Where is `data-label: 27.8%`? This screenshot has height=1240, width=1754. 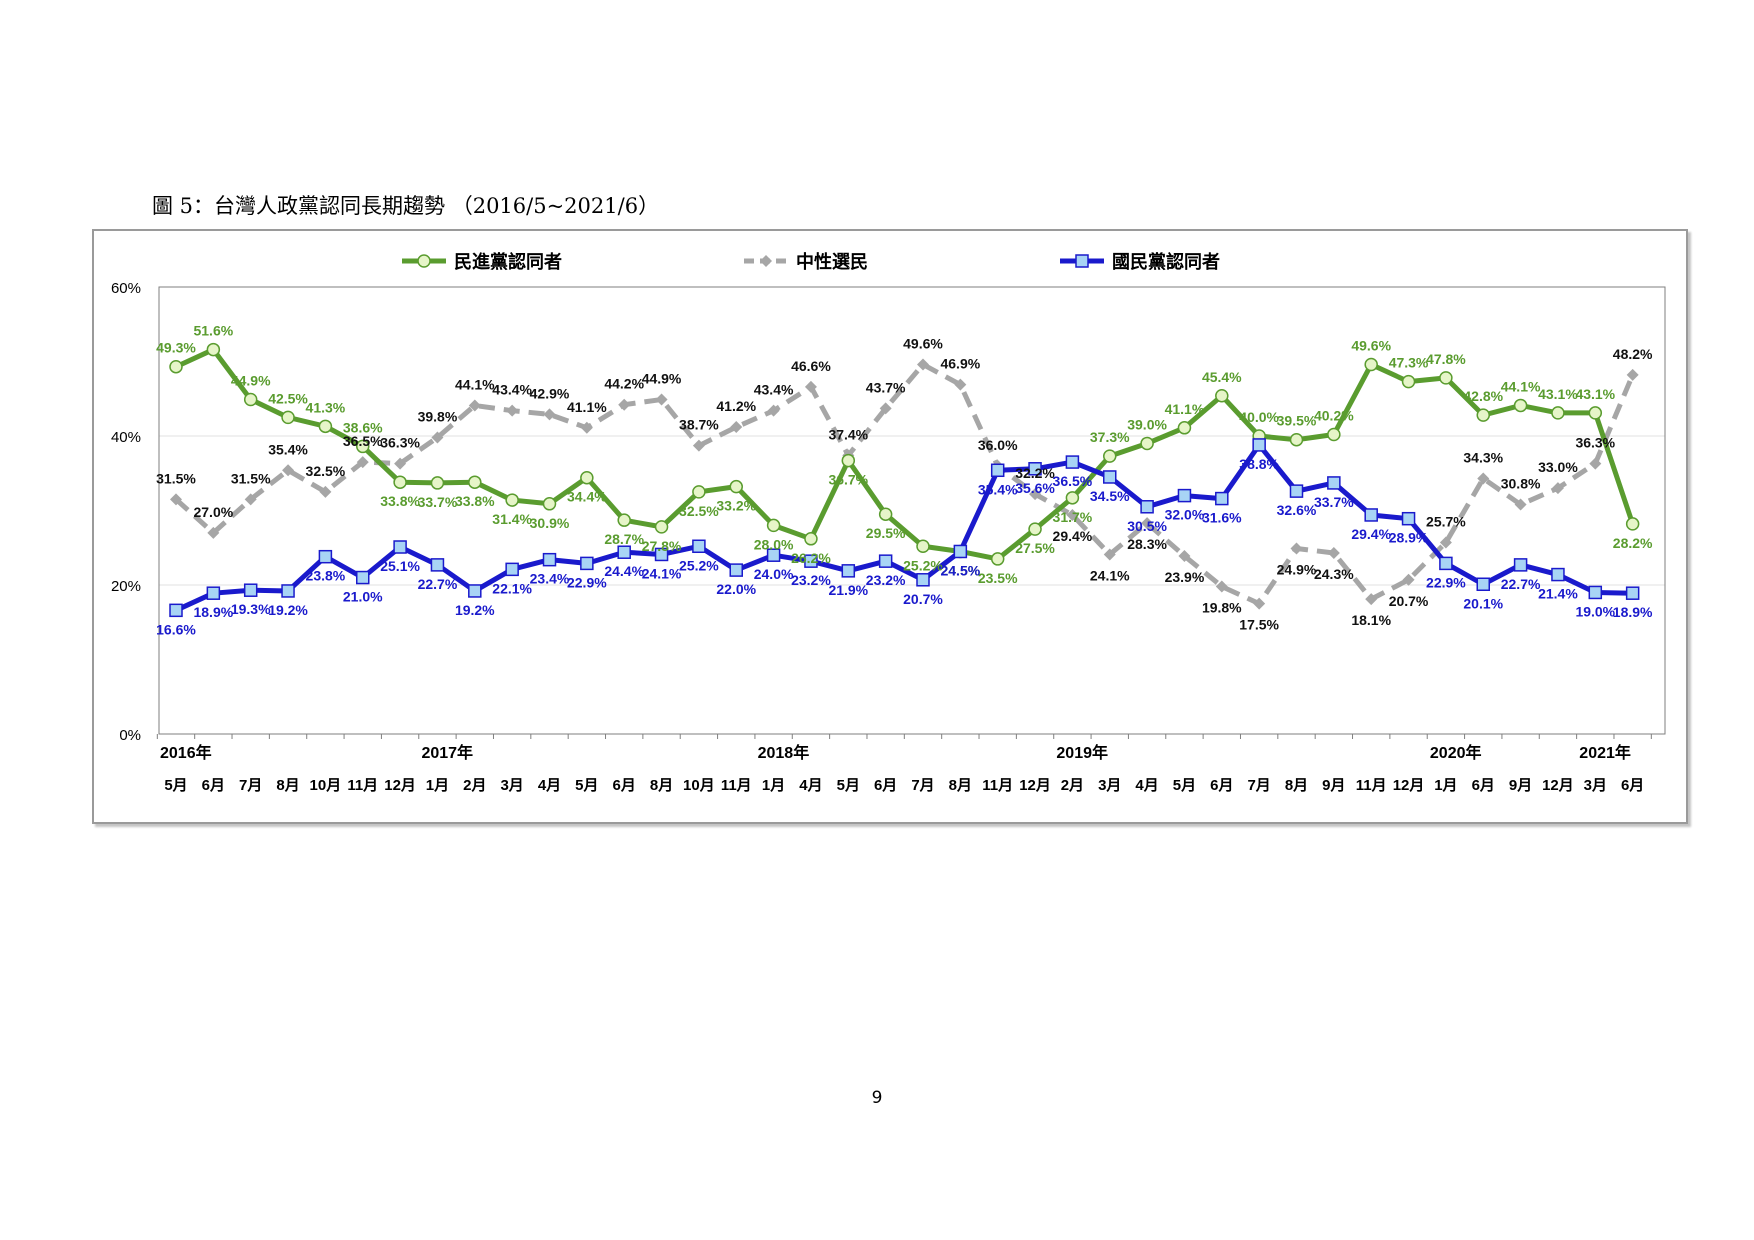
data-label: 27.8% is located at coordinates (662, 546).